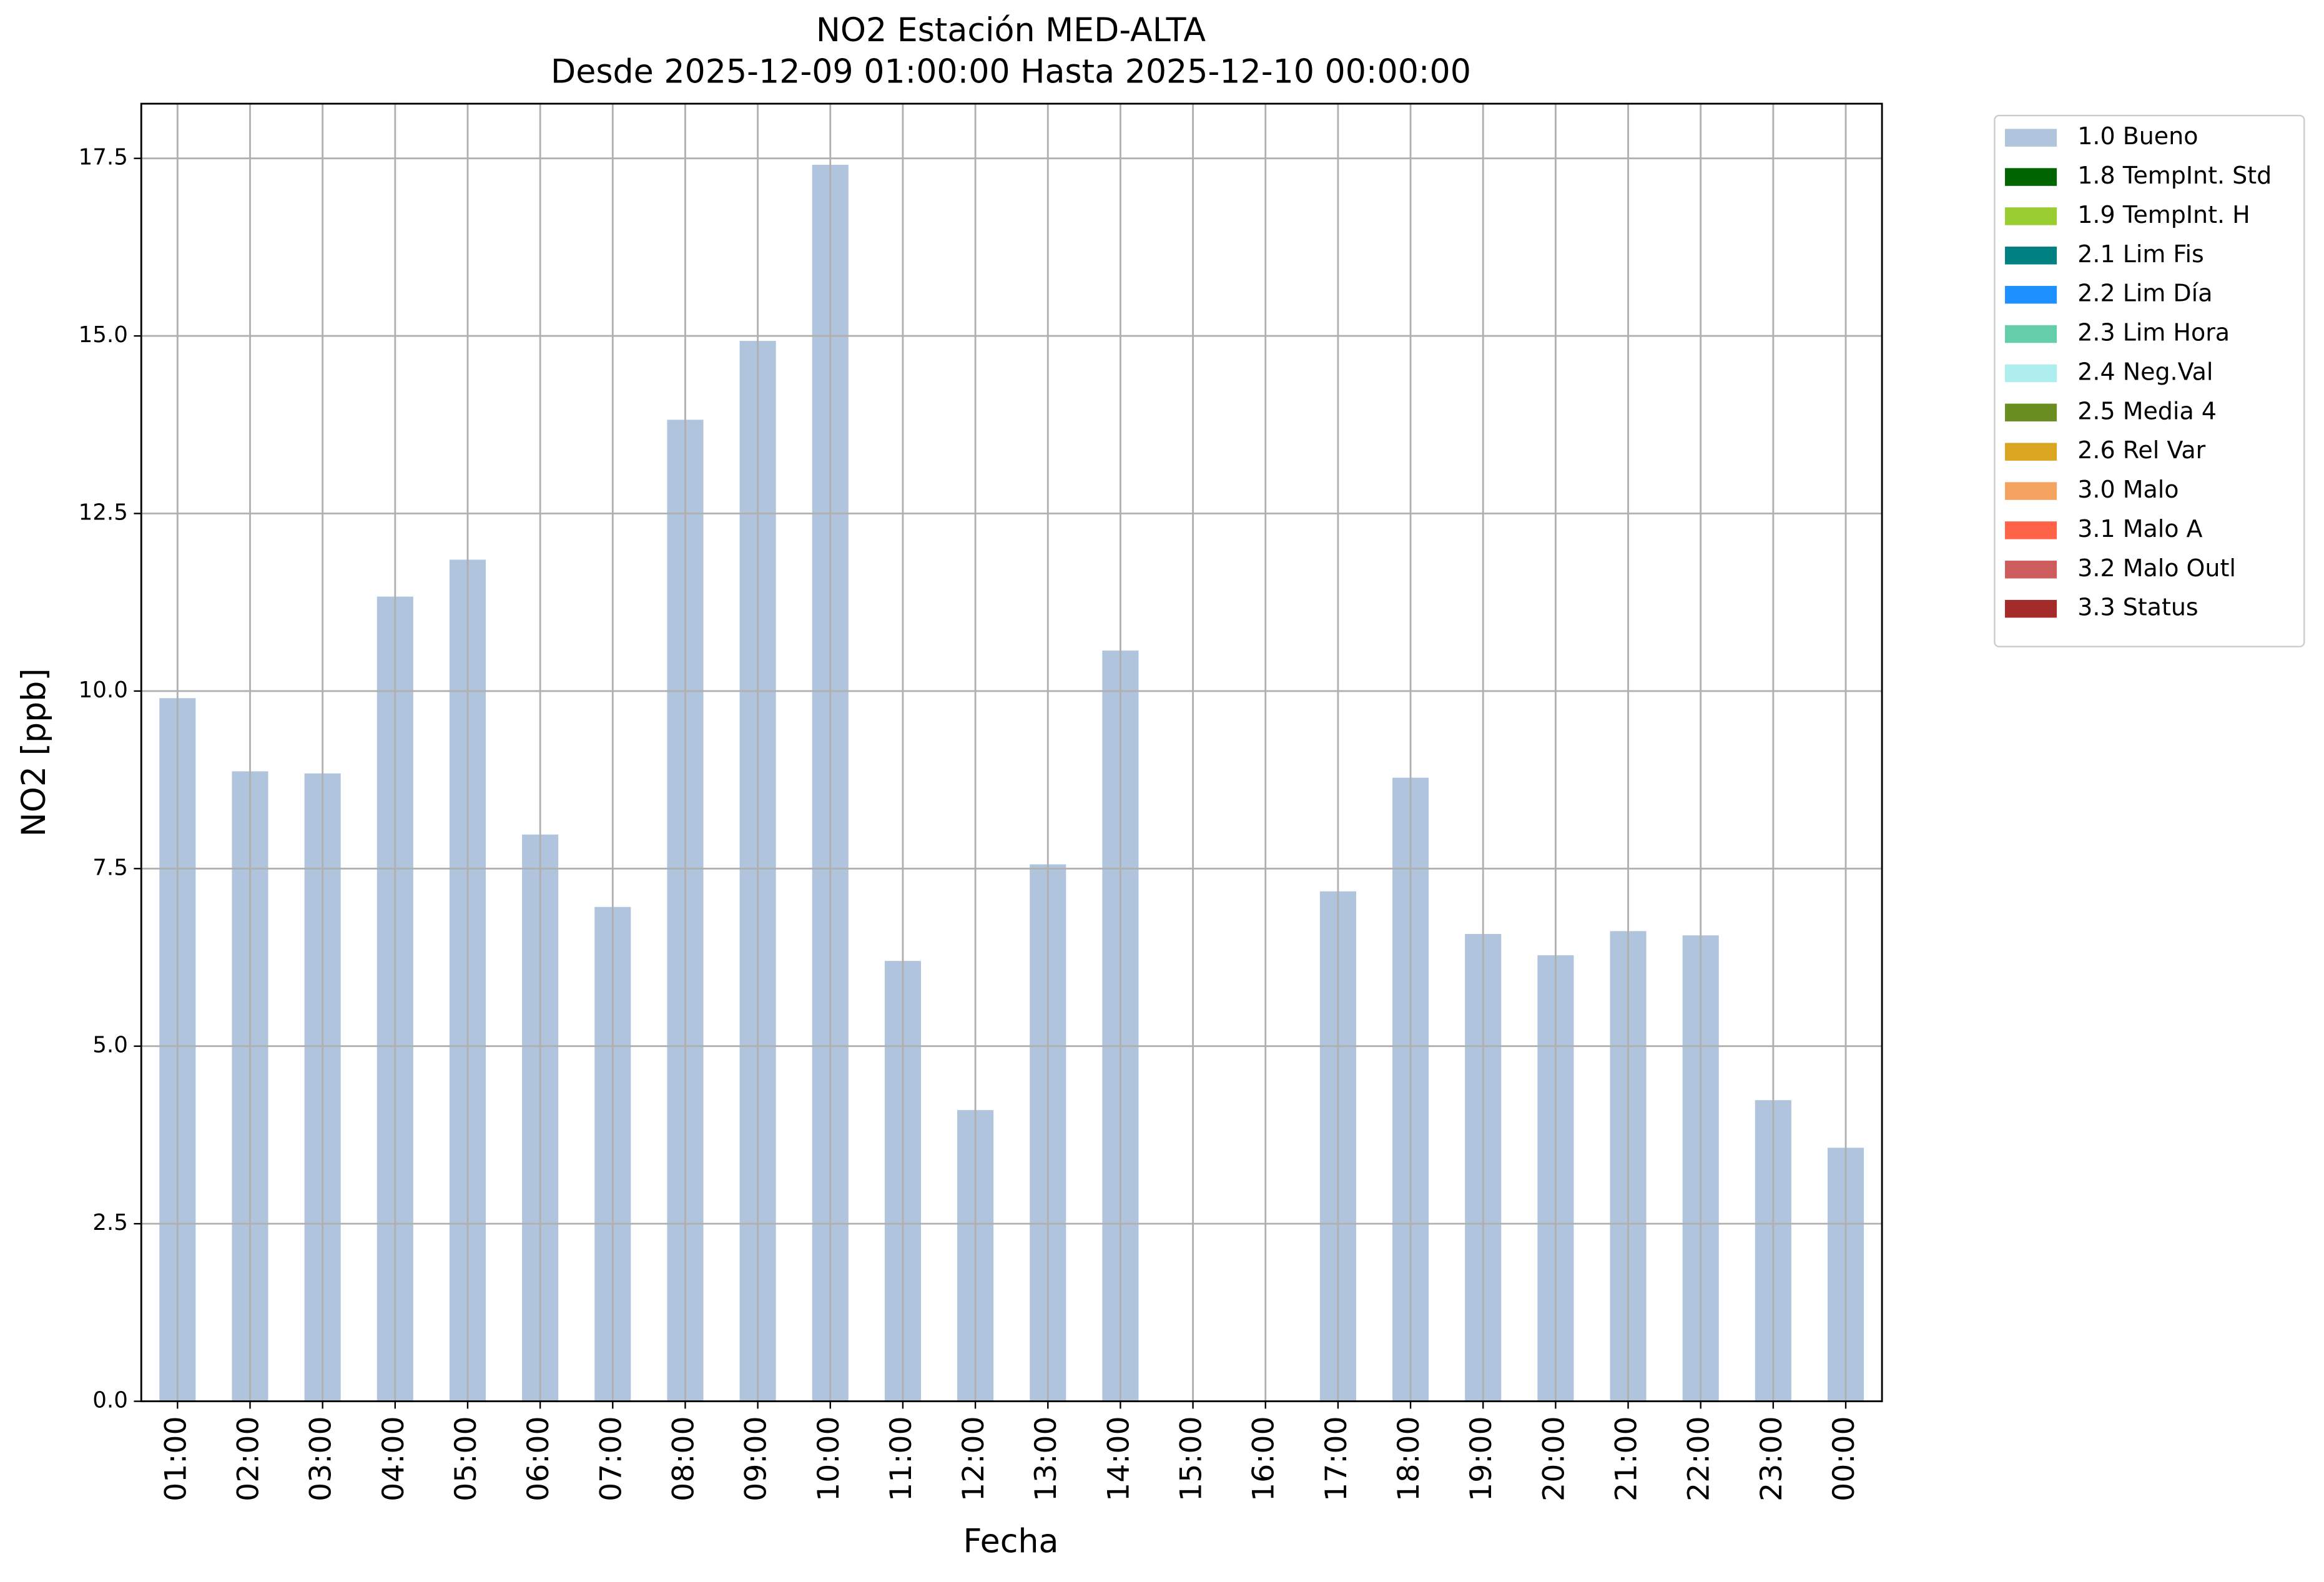 The width and height of the screenshot is (2324, 1582). I want to click on legend-label: 2.6 Rel Var, so click(2141, 450).